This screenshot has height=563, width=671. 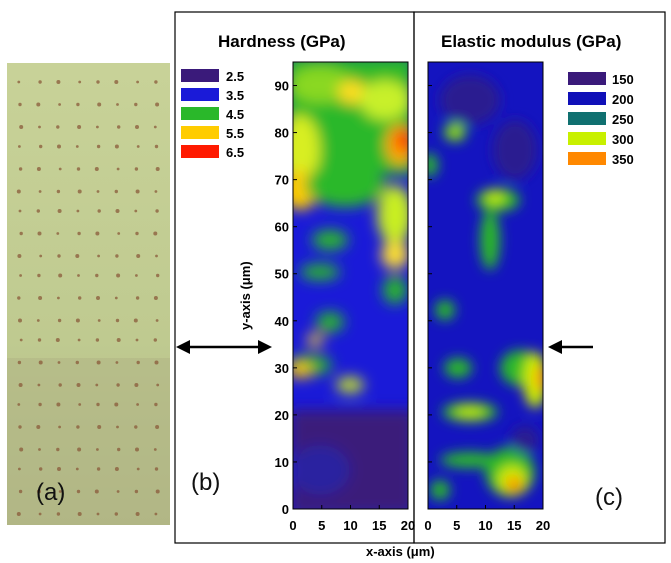 What do you see at coordinates (282, 133) in the screenshot?
I see `y-tick-label: 80` at bounding box center [282, 133].